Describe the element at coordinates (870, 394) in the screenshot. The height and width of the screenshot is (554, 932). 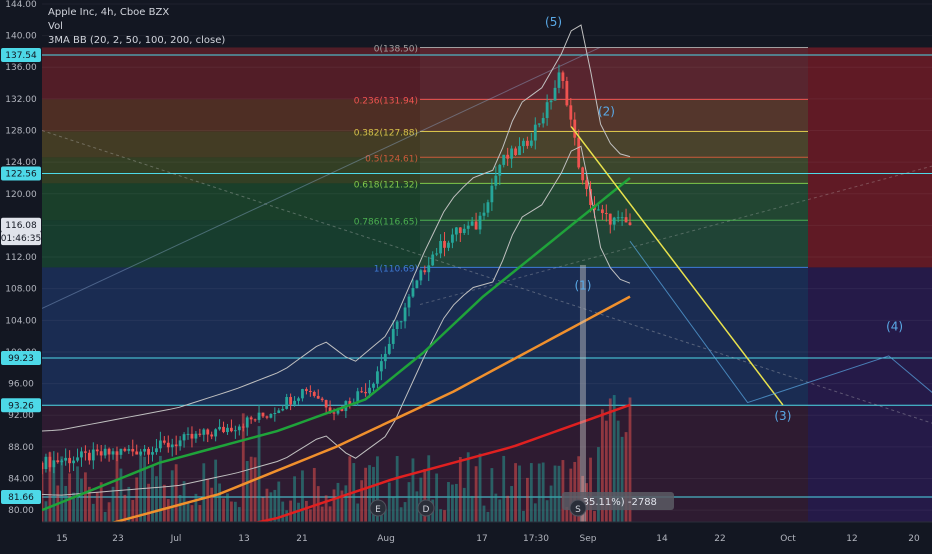
I see `right-zone-bottom` at that location.